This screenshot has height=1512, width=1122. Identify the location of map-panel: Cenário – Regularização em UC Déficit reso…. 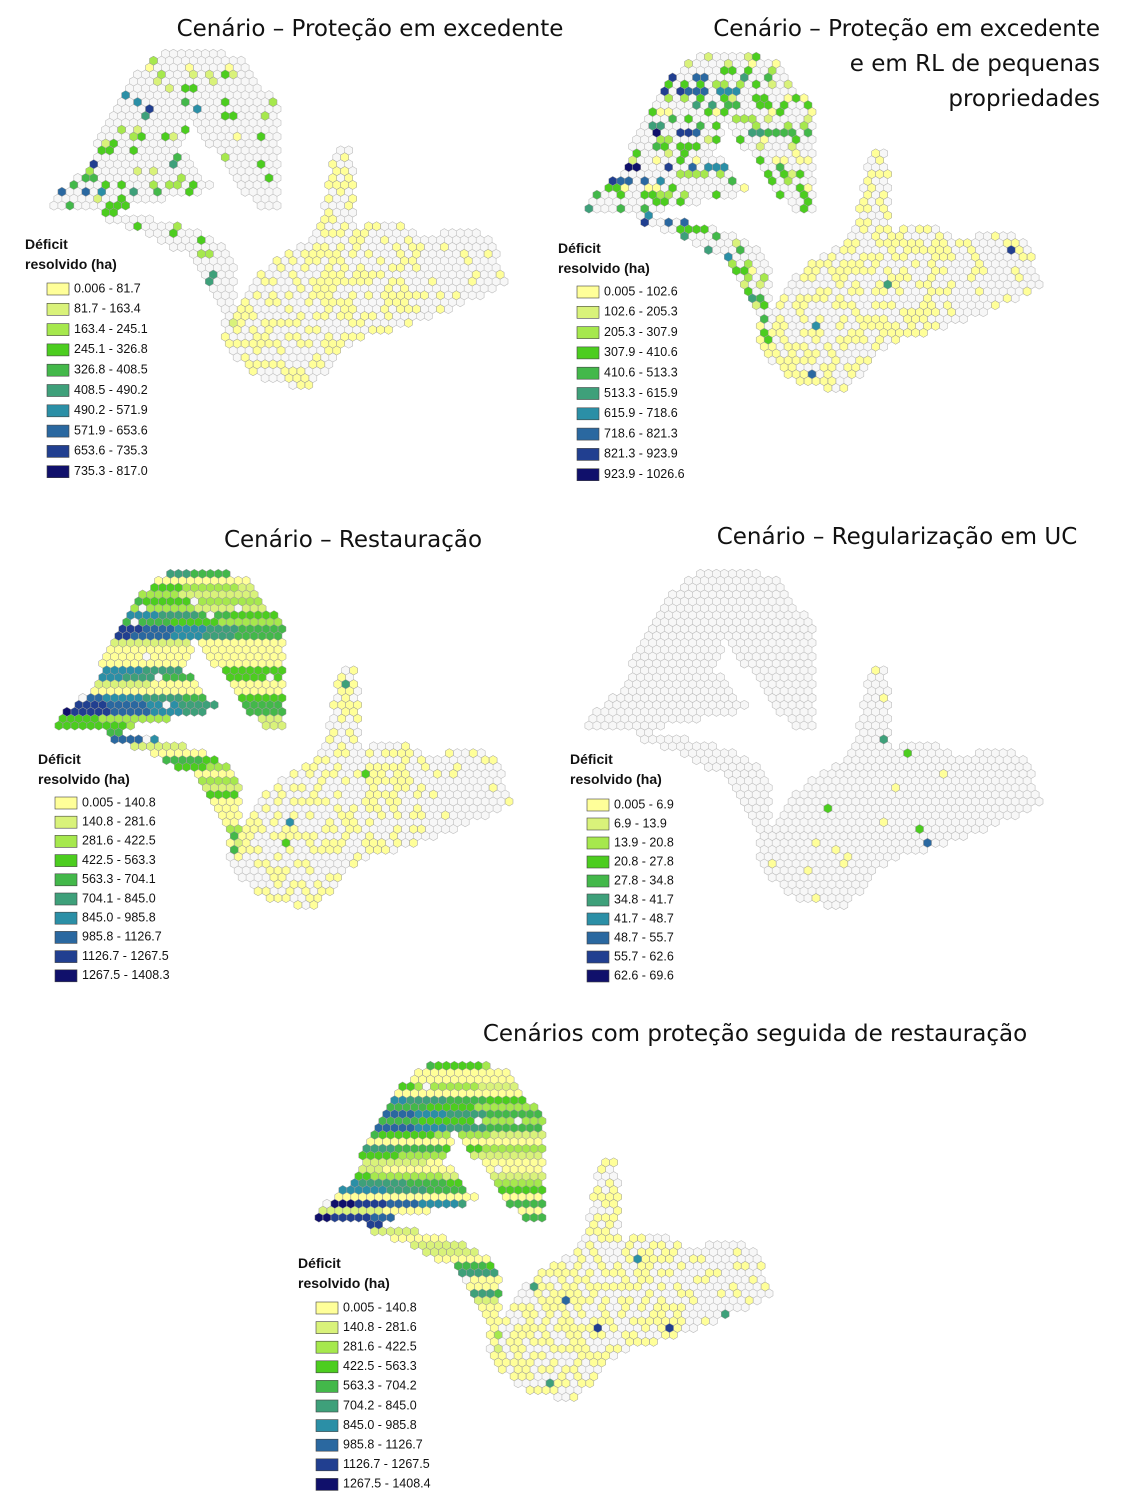
(824, 753).